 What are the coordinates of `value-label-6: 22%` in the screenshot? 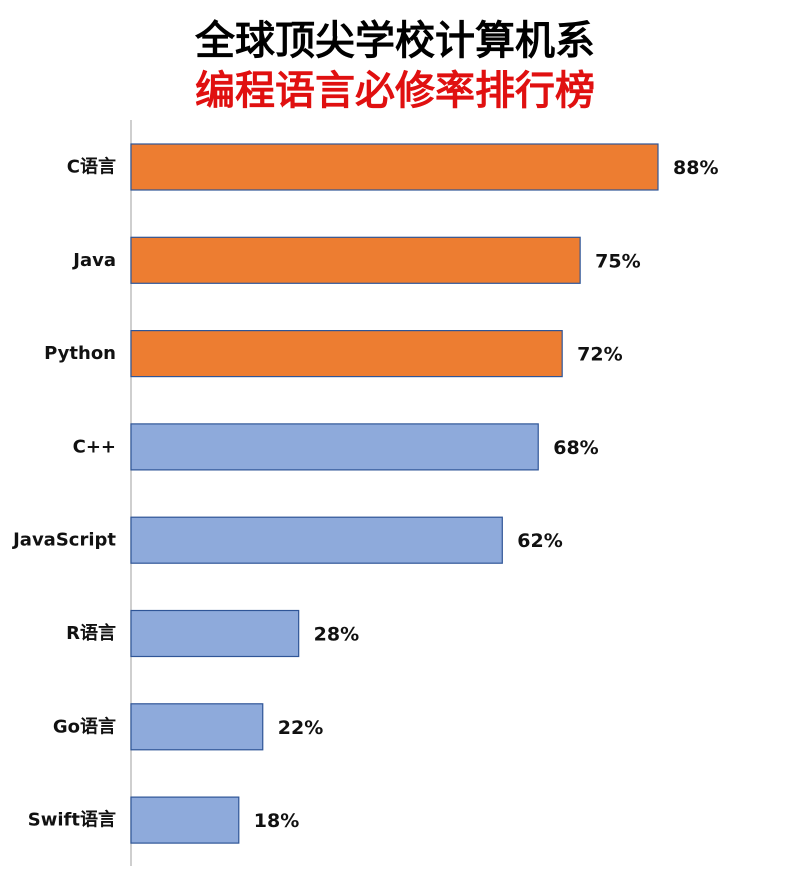 It's located at (300, 728).